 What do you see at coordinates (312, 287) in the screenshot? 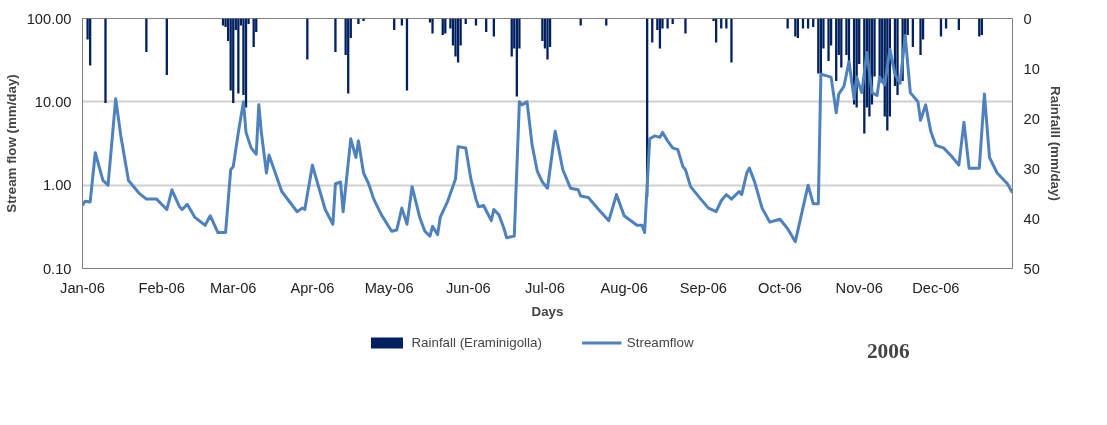
I see `x-tick-label: Apr-06` at bounding box center [312, 287].